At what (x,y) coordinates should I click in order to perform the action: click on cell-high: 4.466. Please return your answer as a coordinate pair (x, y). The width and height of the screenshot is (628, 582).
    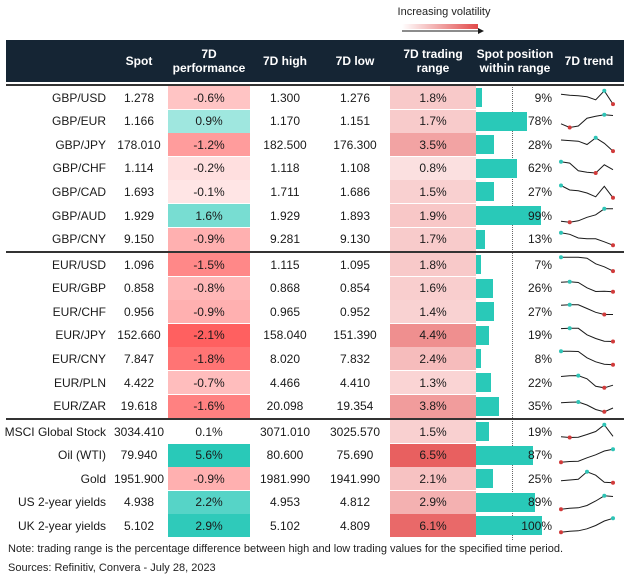
    Looking at the image, I should click on (285, 382).